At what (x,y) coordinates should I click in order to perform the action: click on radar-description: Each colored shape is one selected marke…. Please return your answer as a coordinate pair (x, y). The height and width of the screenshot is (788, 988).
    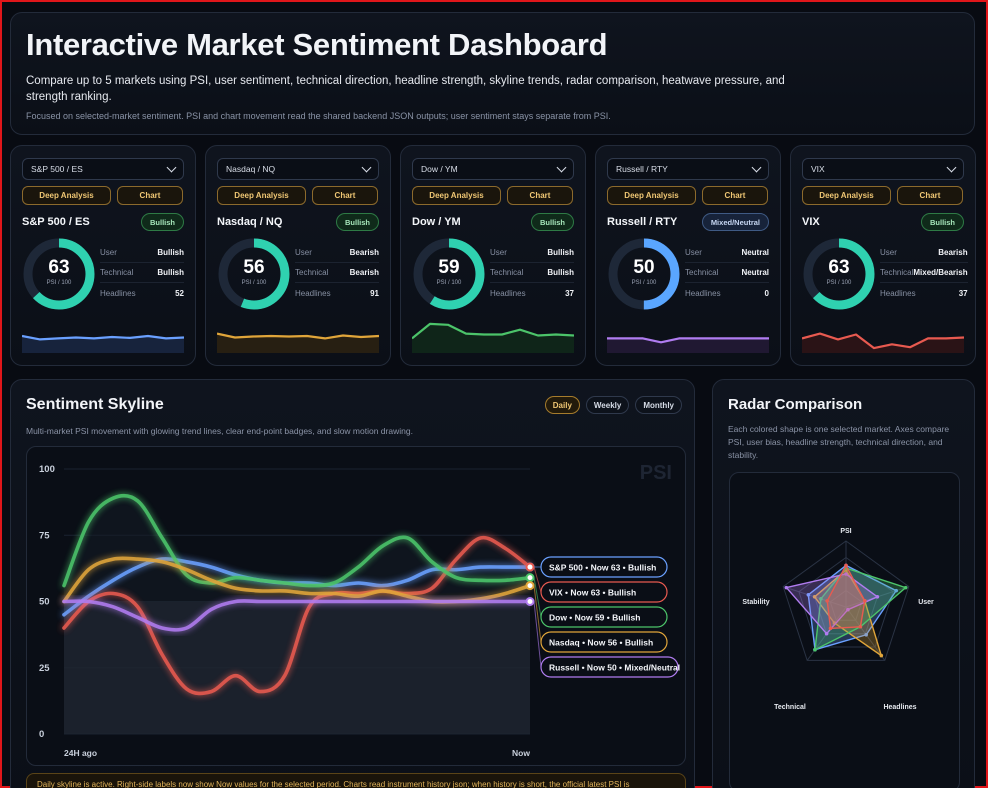
    Looking at the image, I should click on (839, 442).